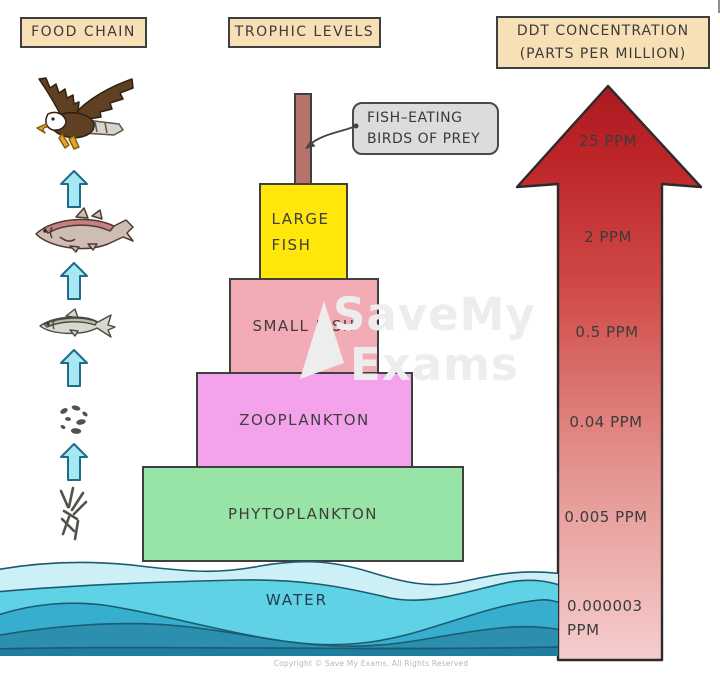 The width and height of the screenshot is (720, 674). What do you see at coordinates (424, 138) in the screenshot?
I see `callout-line2: BIRDS OF PREY` at bounding box center [424, 138].